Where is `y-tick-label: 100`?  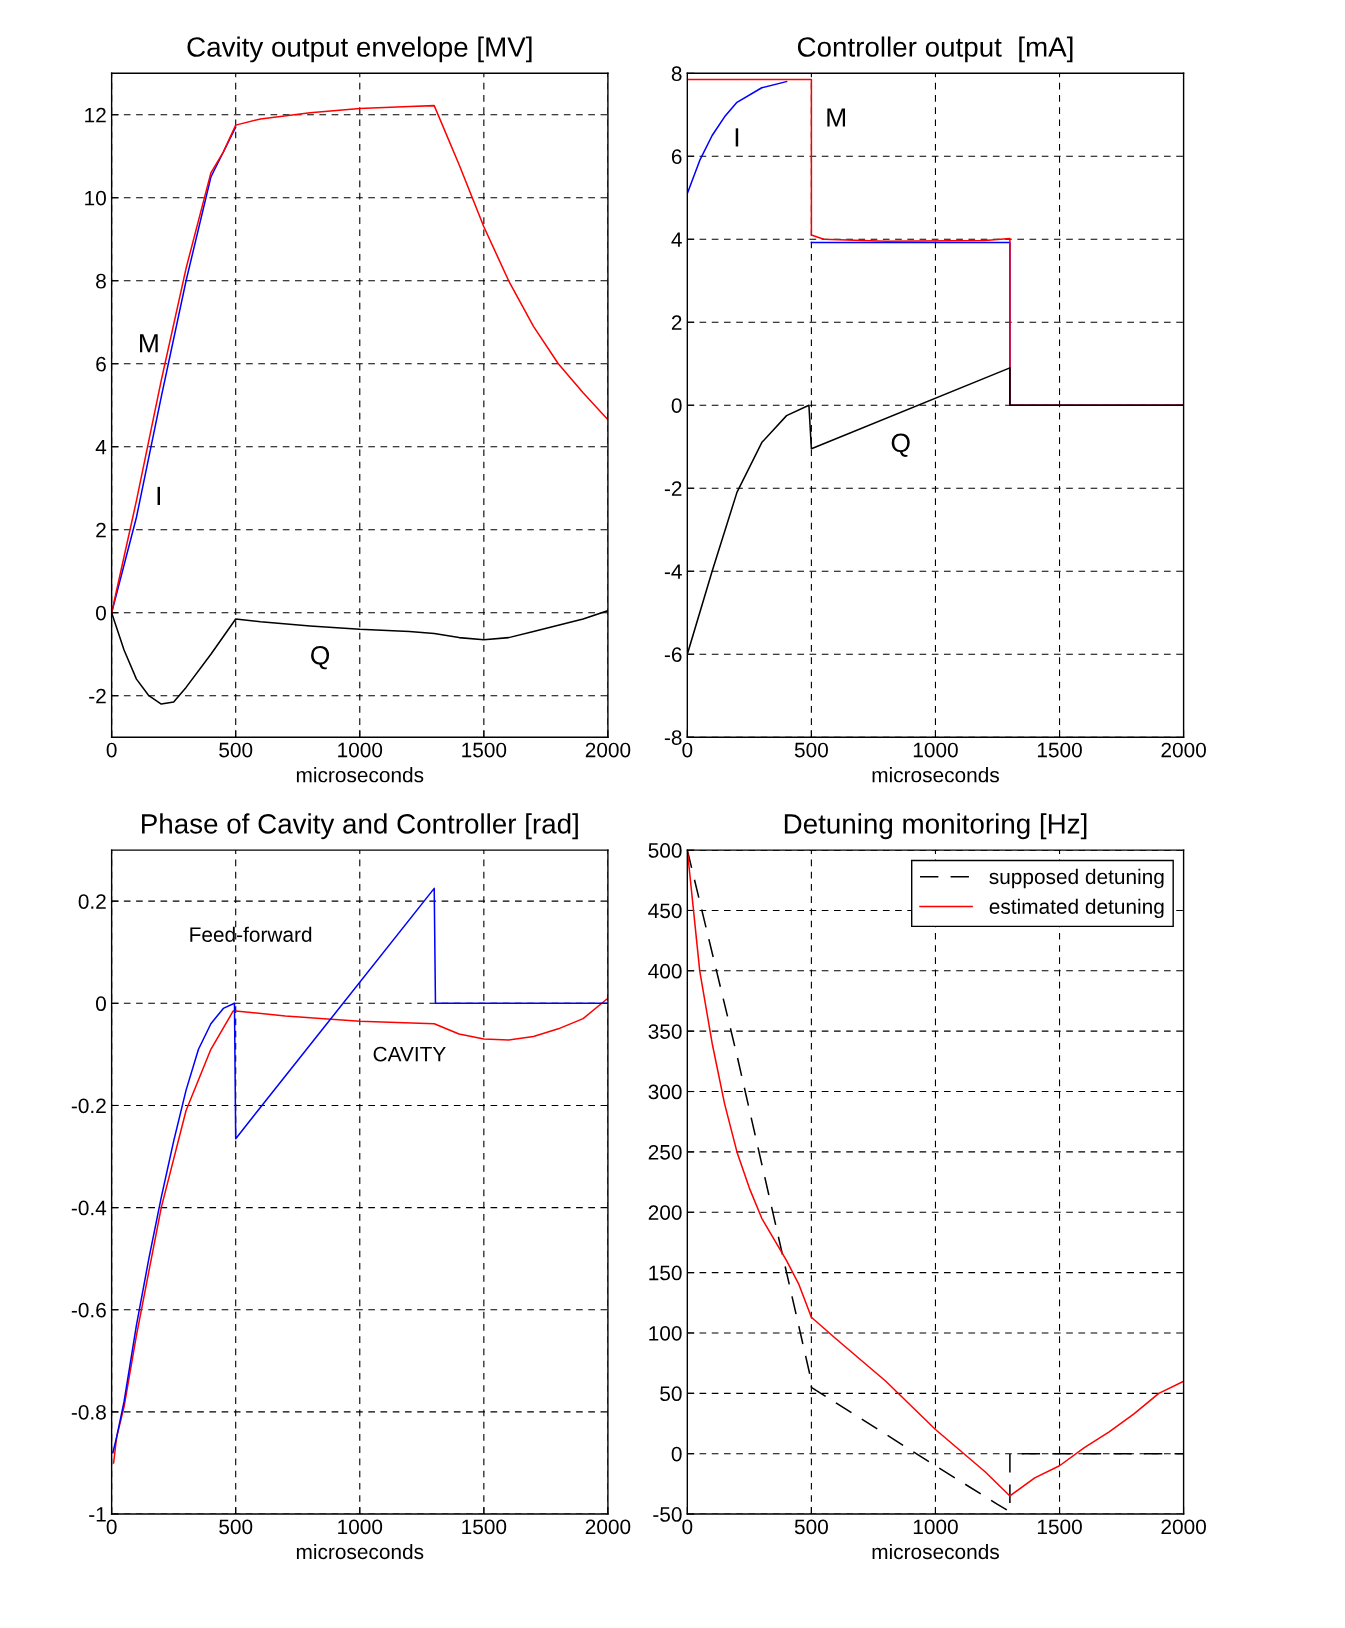 y-tick-label: 100 is located at coordinates (665, 1333).